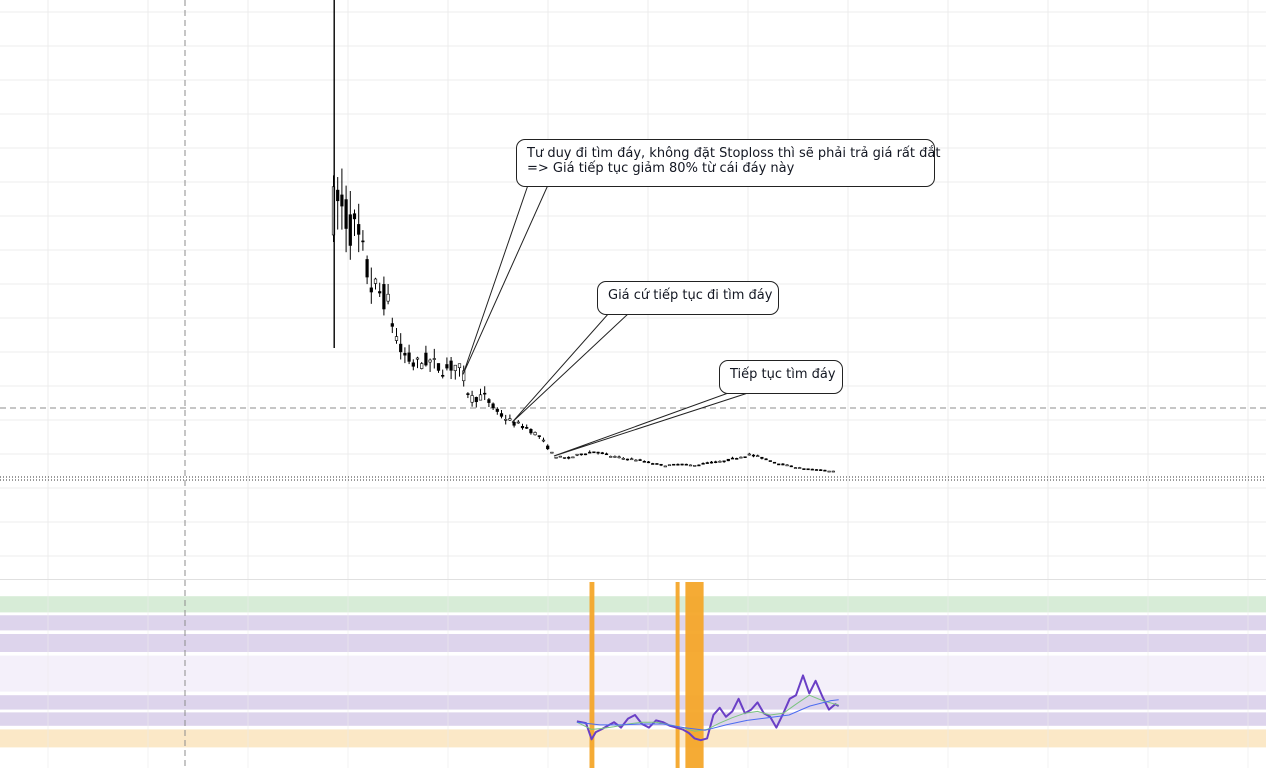 The height and width of the screenshot is (768, 1266). I want to click on annotation-callout: Tiếp tục tìm đáy, so click(781, 377).